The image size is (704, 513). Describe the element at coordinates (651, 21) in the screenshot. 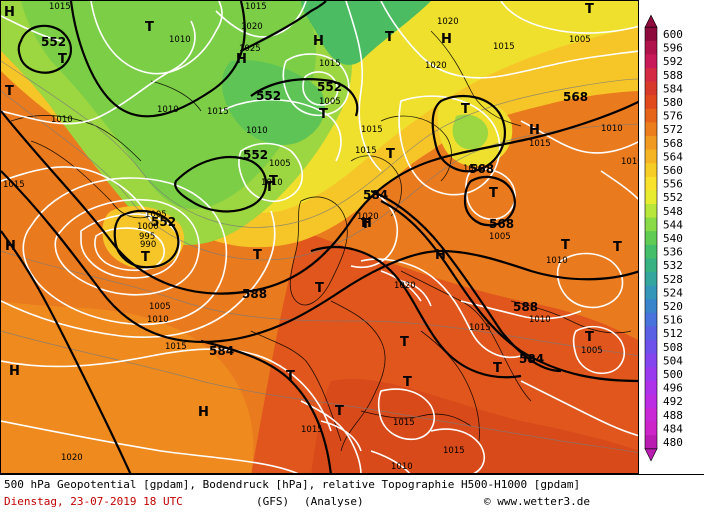

I see `legend-arrow-up-icon` at that location.